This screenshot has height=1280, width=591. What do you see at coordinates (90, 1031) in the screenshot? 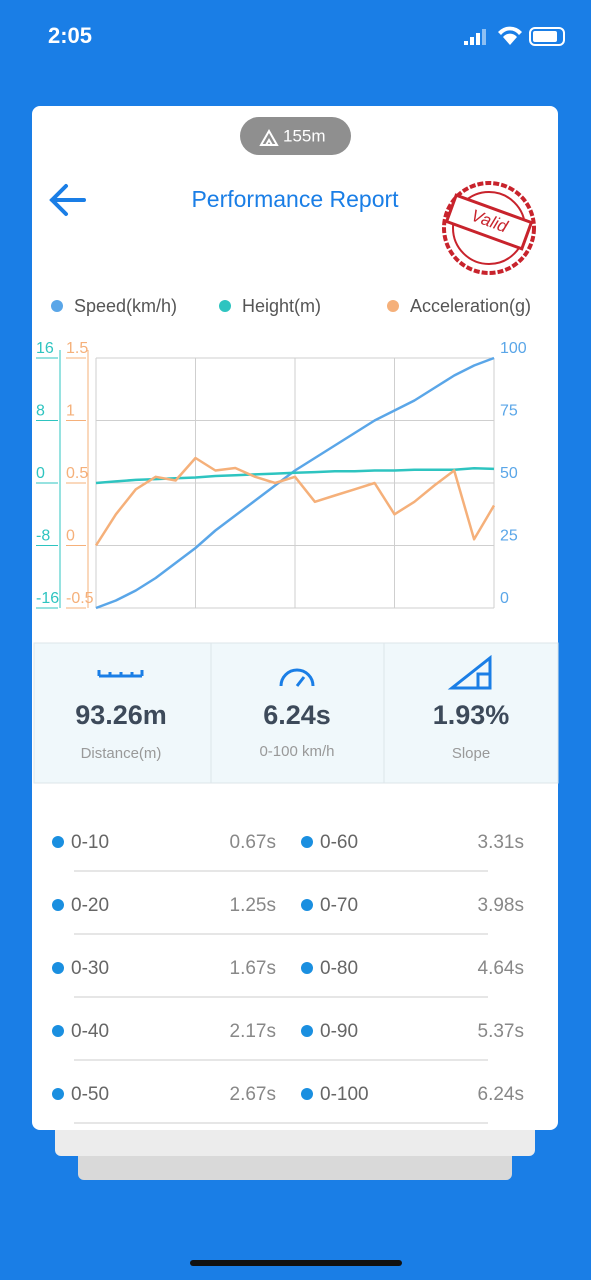
I see `split-range: 0-40` at bounding box center [90, 1031].